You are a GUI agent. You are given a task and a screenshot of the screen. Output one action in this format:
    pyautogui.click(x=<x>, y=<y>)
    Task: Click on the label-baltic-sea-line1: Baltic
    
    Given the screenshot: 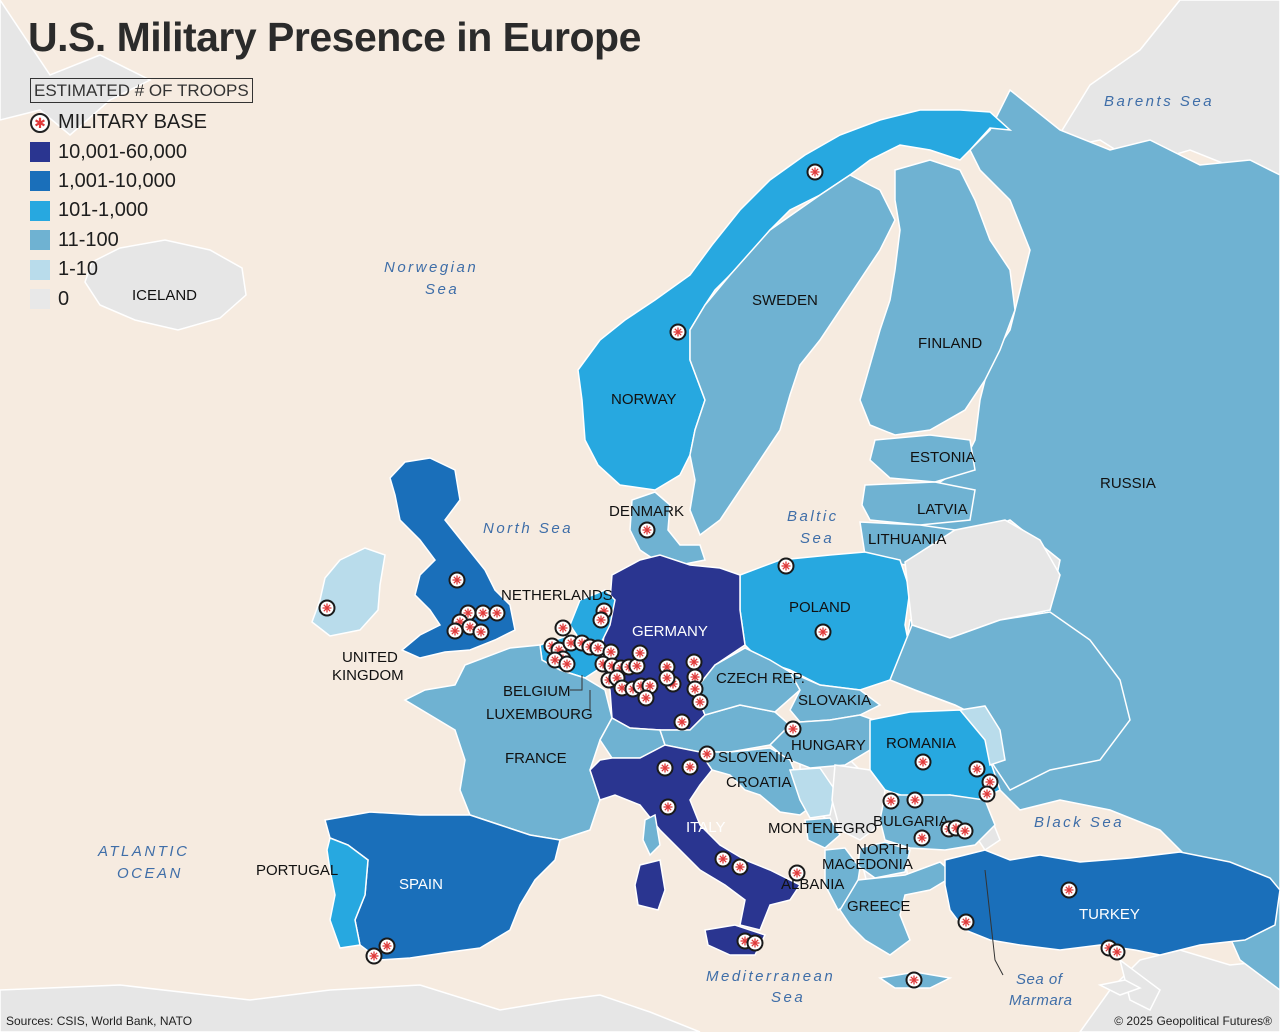 What is the action you would take?
    pyautogui.click(x=813, y=516)
    